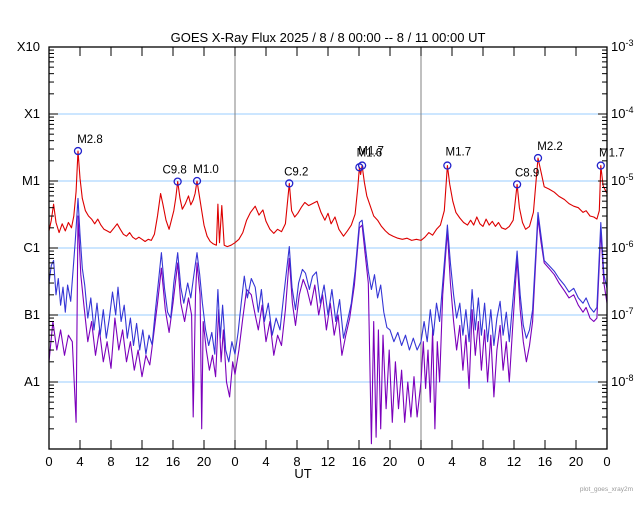  Describe the element at coordinates (606, 489) in the screenshot. I see `watermark-text: plot_goes_xray2m` at that location.